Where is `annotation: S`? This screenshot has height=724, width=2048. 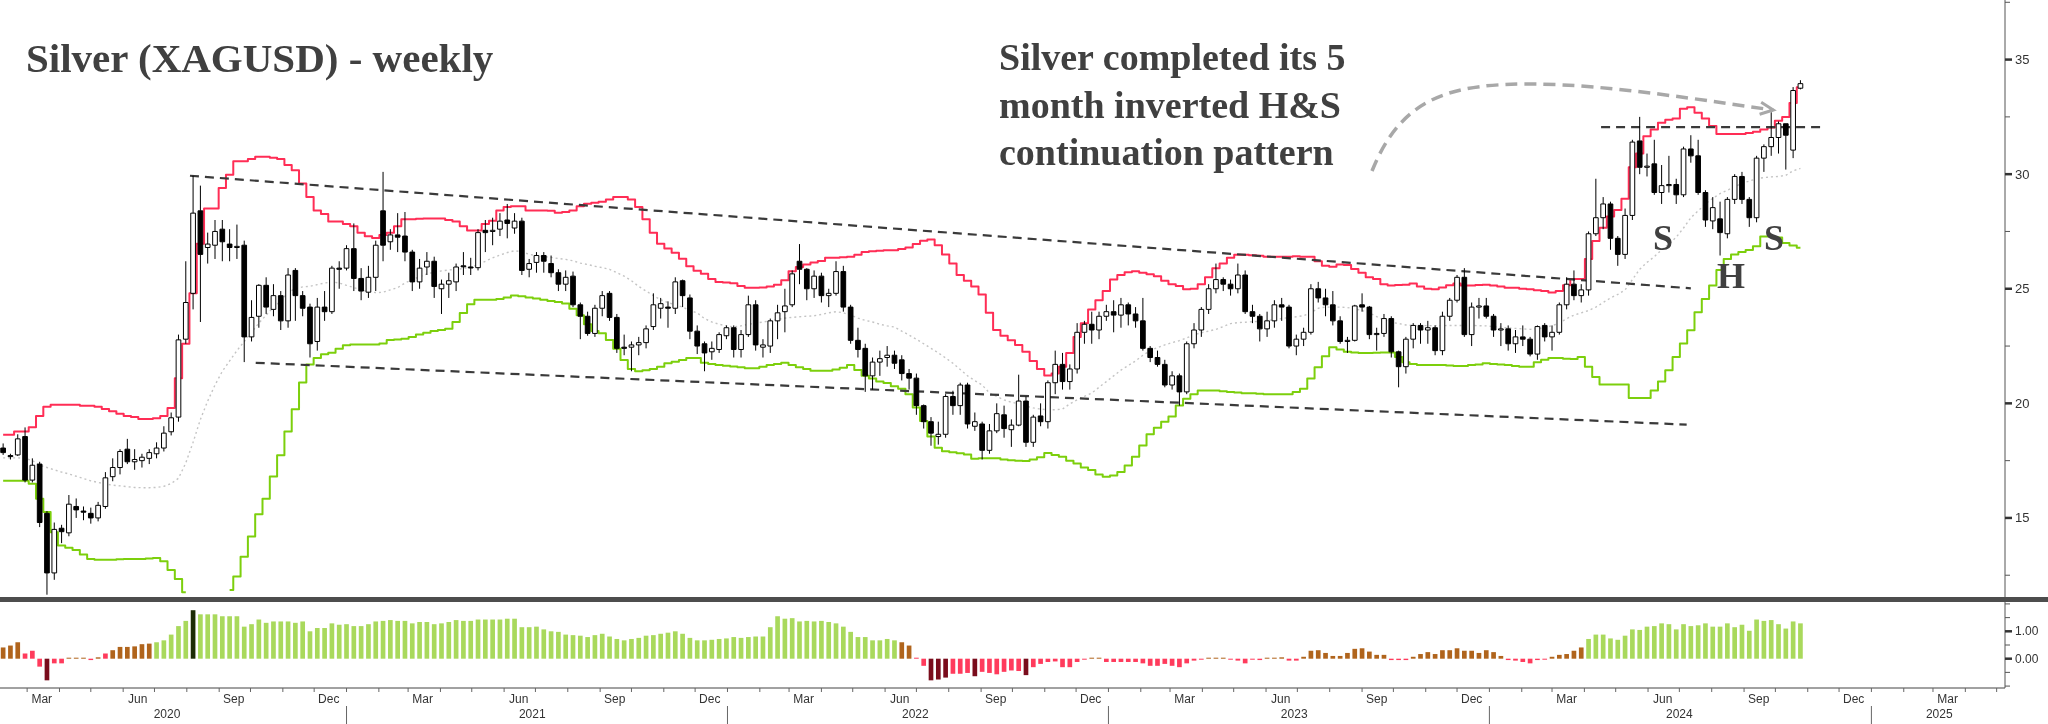 annotation: S is located at coordinates (1663, 238).